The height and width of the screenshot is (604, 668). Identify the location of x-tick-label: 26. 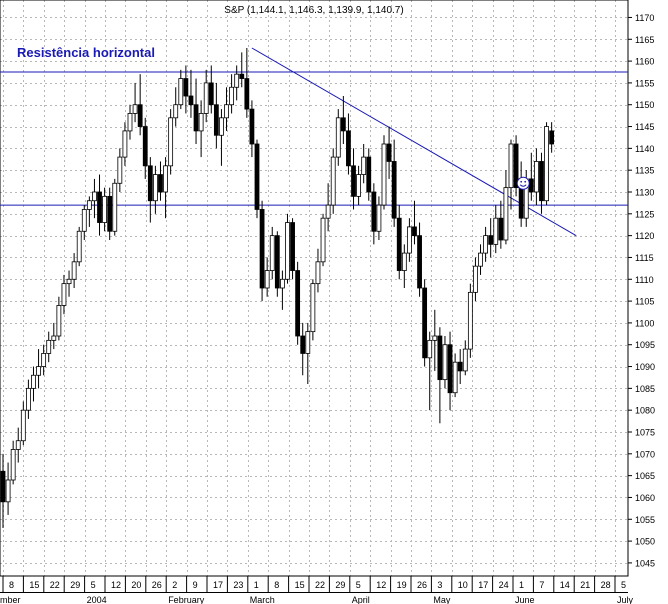
(157, 585).